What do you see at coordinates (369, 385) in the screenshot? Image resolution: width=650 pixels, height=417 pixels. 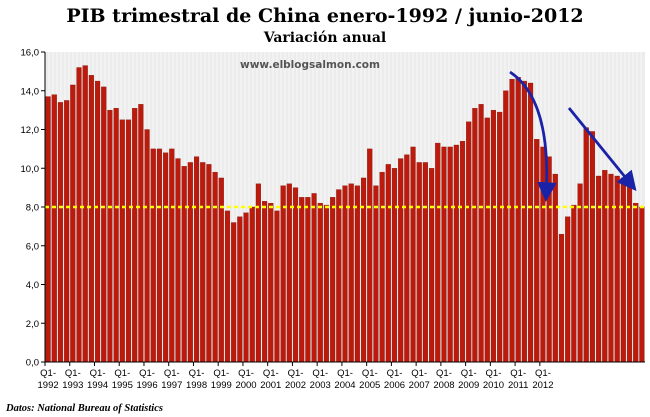 I see `x-tick-label-year: 2005` at bounding box center [369, 385].